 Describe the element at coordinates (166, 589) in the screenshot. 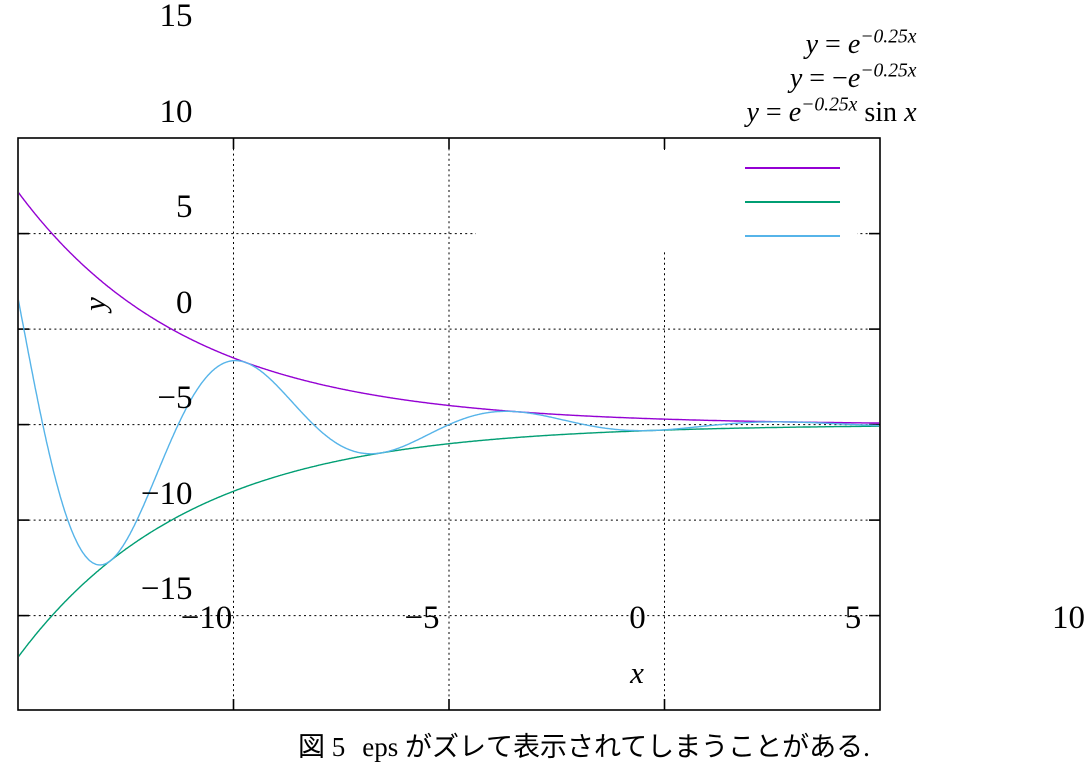

I see `y-tick-label: −15` at that location.